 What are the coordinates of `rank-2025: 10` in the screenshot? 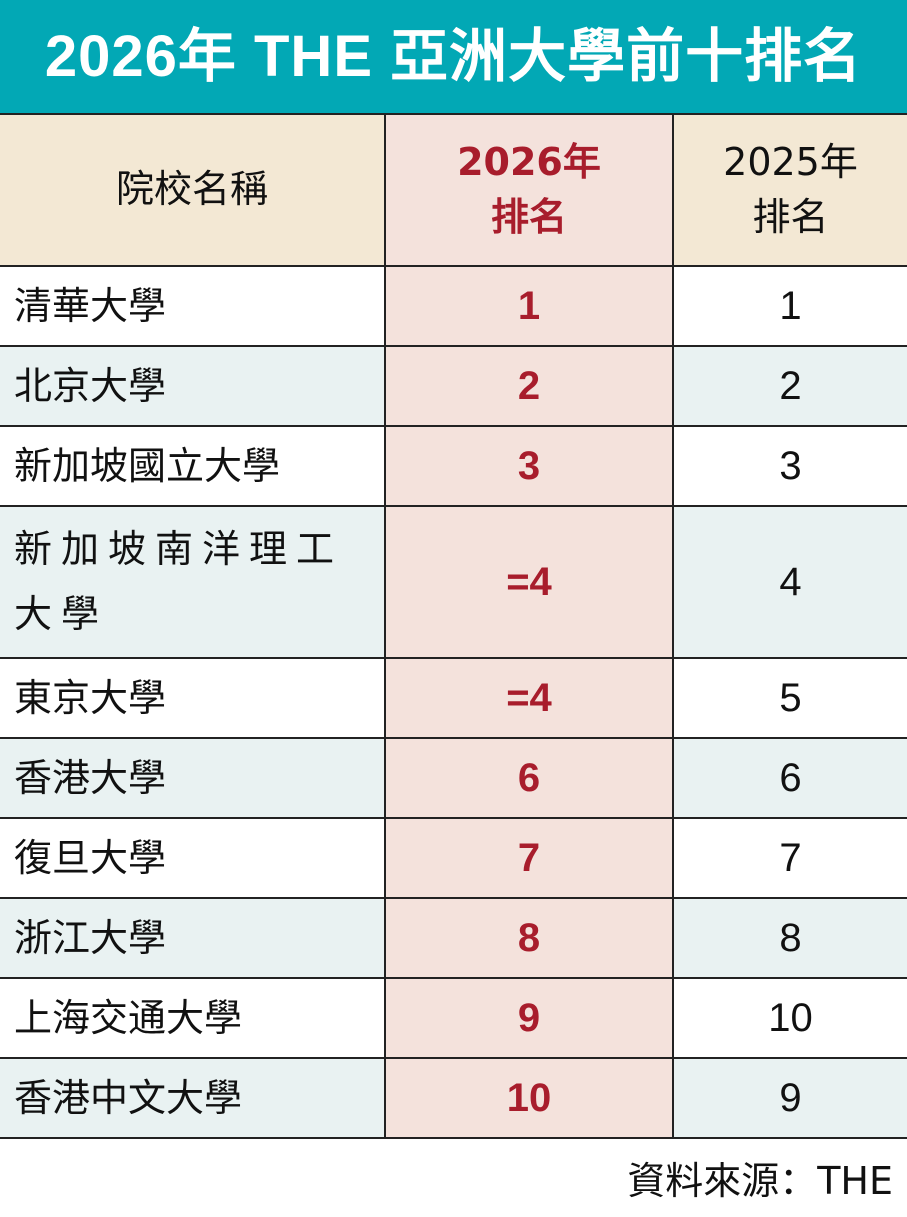 It's located at (789, 1018).